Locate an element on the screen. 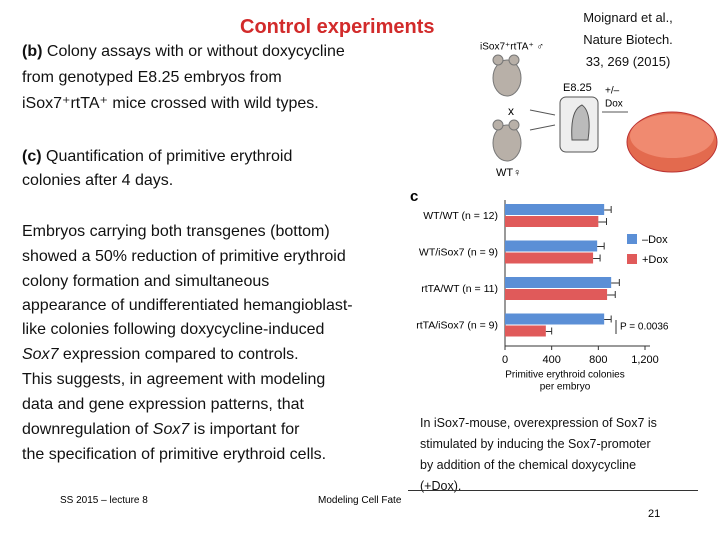 This screenshot has width=720, height=540. category-label: rtTA/iSox7 (n = 9) is located at coordinates (457, 325).